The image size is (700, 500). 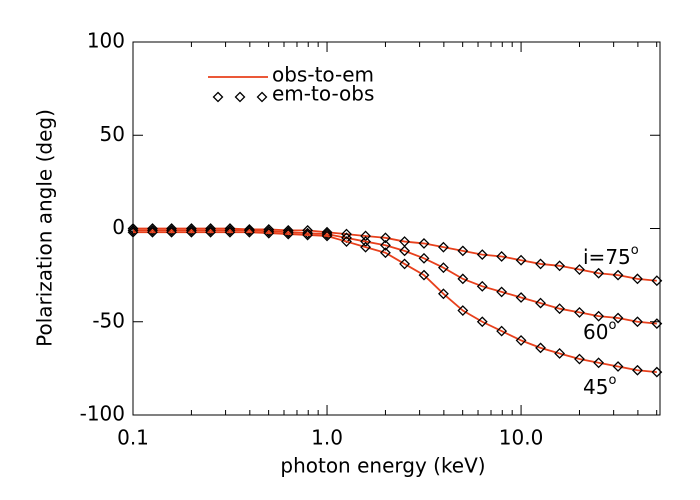 What do you see at coordinates (108, 320) in the screenshot?
I see `y-tick-label: -50` at bounding box center [108, 320].